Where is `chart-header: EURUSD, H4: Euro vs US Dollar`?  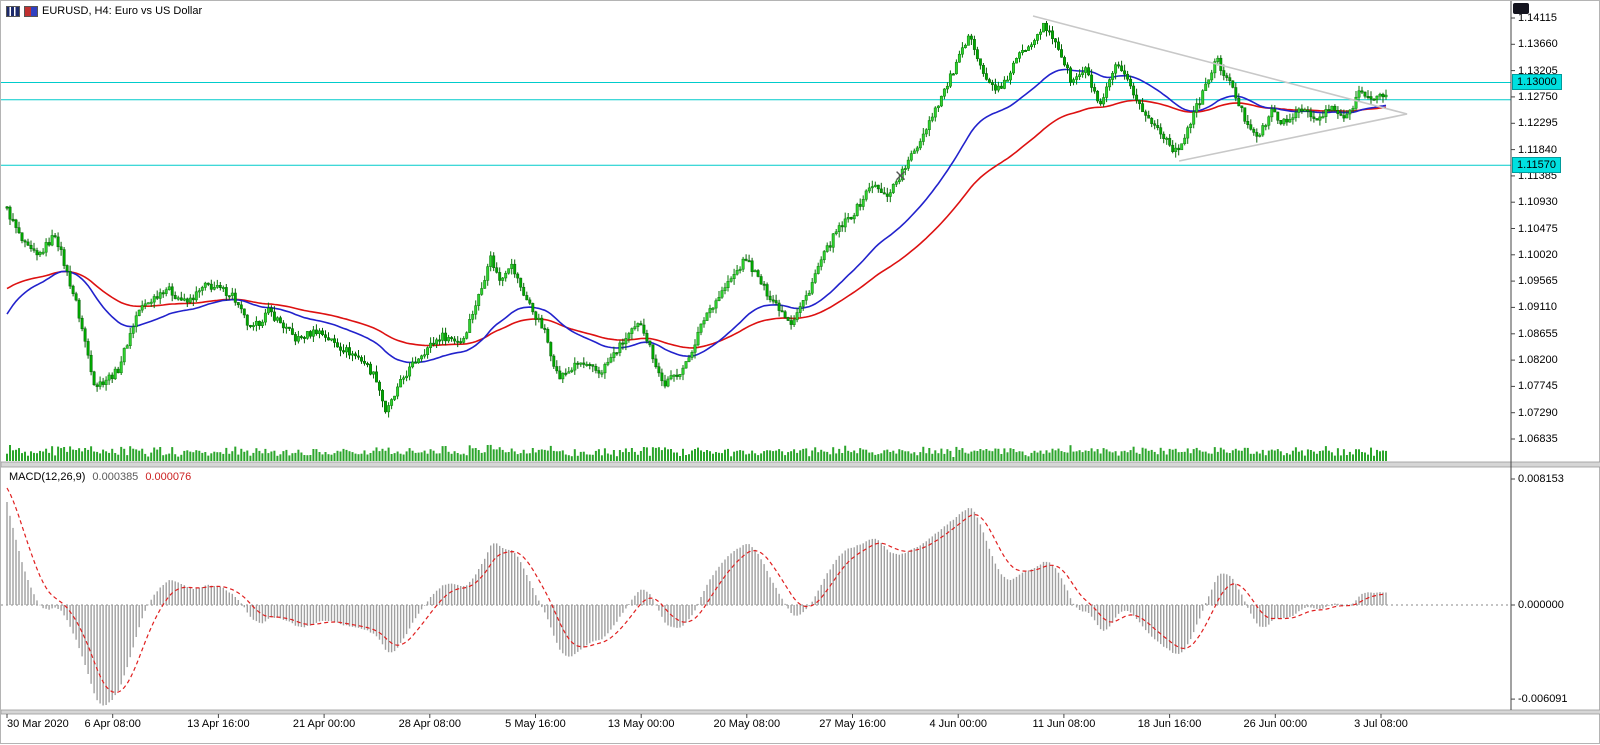
chart-header: EURUSD, H4: Euro vs US Dollar is located at coordinates (104, 11).